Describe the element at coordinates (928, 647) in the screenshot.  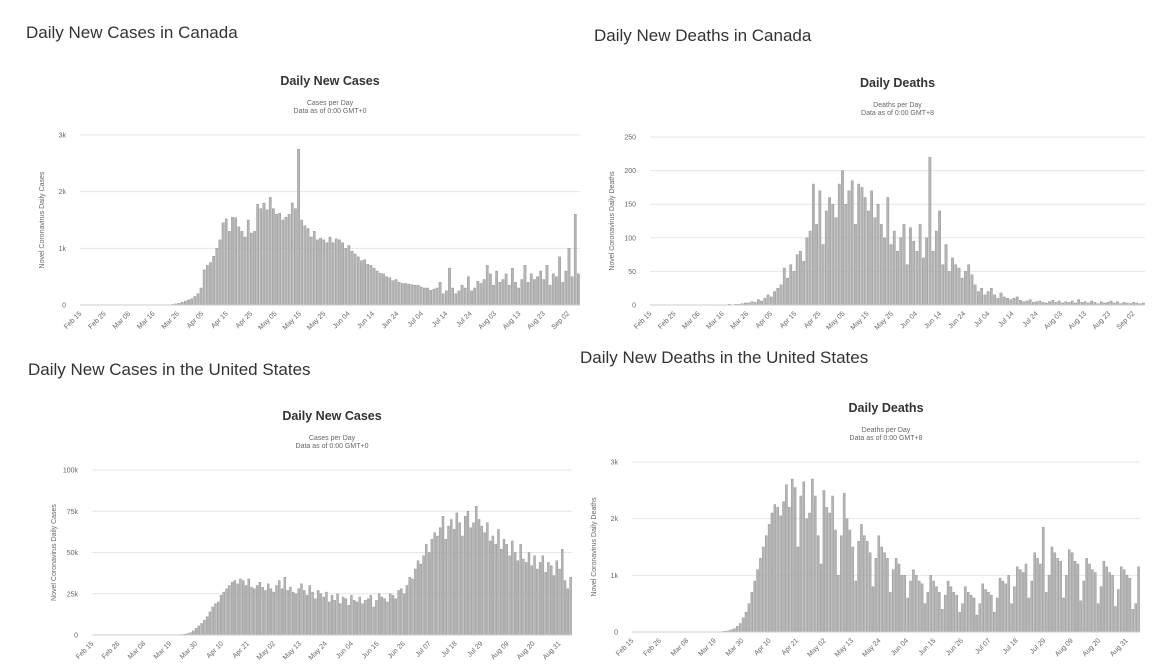
I see `x-tick-label: Jun 15` at that location.